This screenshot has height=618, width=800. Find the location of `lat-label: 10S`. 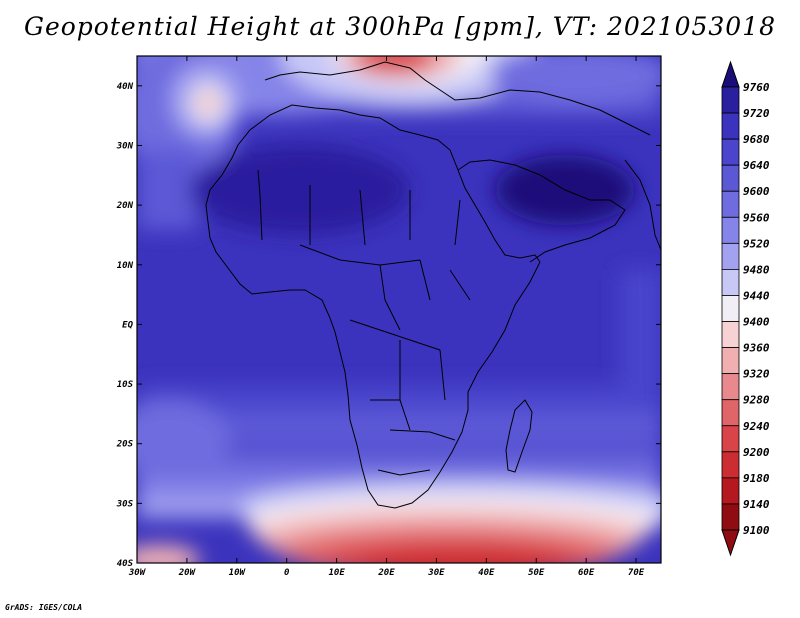

lat-label: 10S is located at coordinates (125, 385).